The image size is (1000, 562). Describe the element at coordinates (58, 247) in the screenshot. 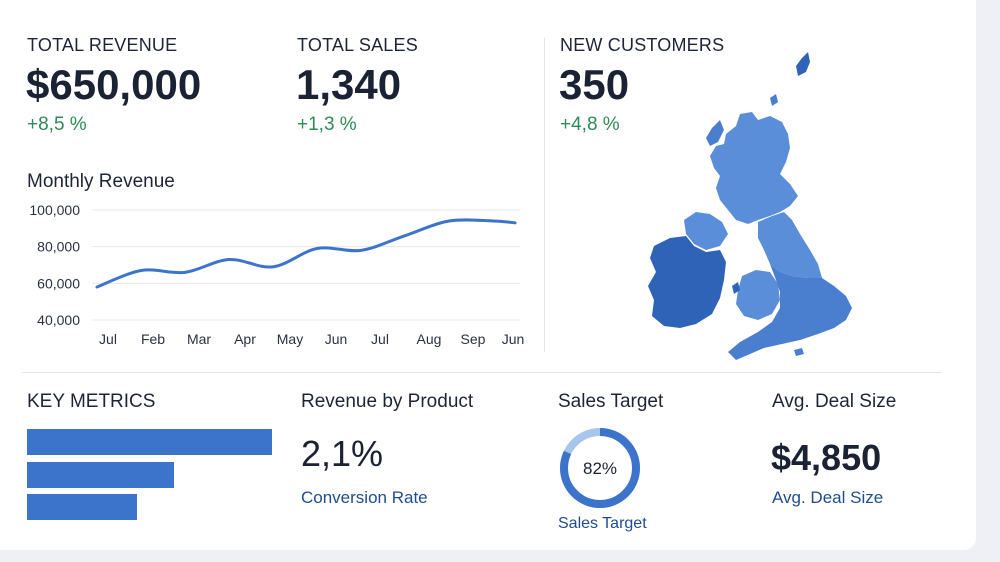

I see `y-tick-label: 80,000` at that location.